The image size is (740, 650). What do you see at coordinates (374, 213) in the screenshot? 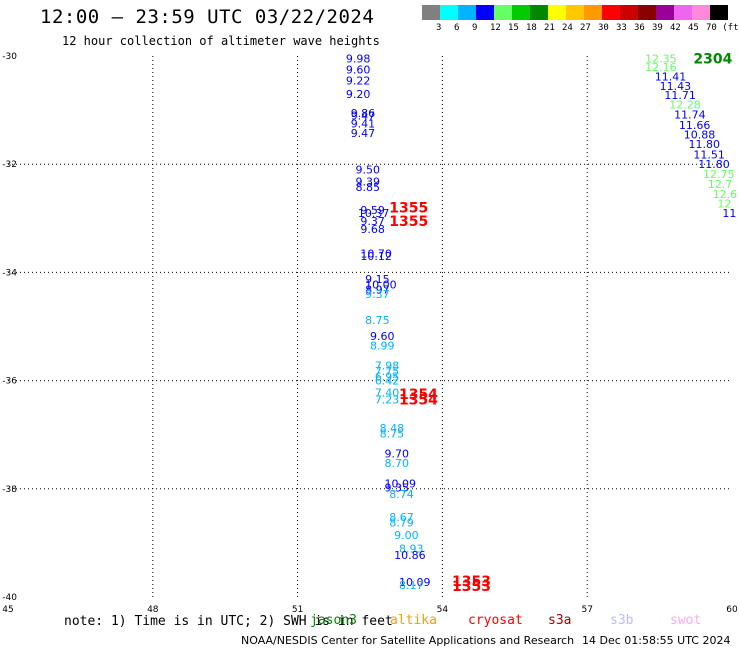
I see `wave-height-value: 10.37` at bounding box center [374, 213].